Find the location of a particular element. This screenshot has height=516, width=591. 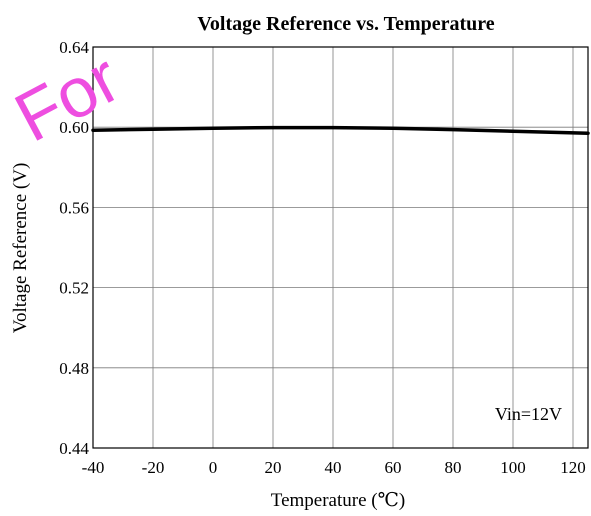

x-tick-labels: -40 -20 0 20 40 60 80 100 120 is located at coordinates (334, 467).